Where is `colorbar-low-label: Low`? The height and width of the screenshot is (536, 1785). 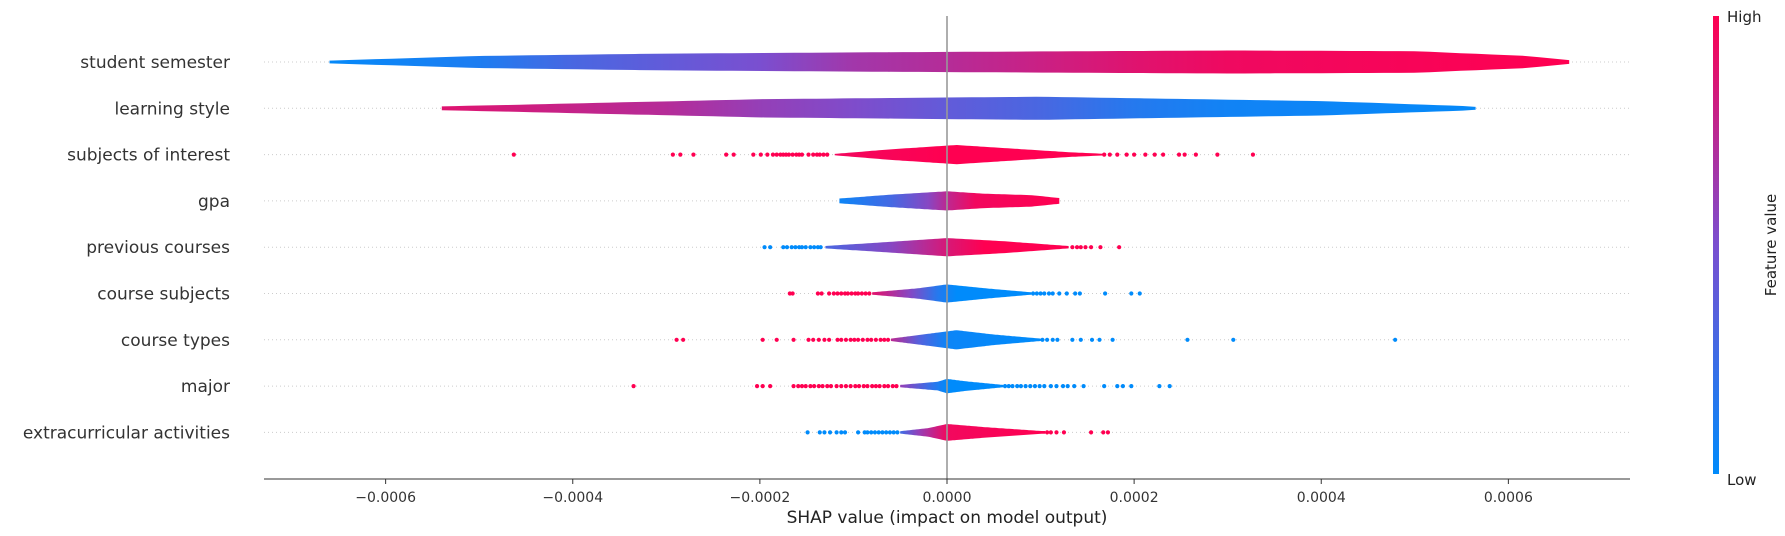
colorbar-low-label: Low is located at coordinates (1742, 480).